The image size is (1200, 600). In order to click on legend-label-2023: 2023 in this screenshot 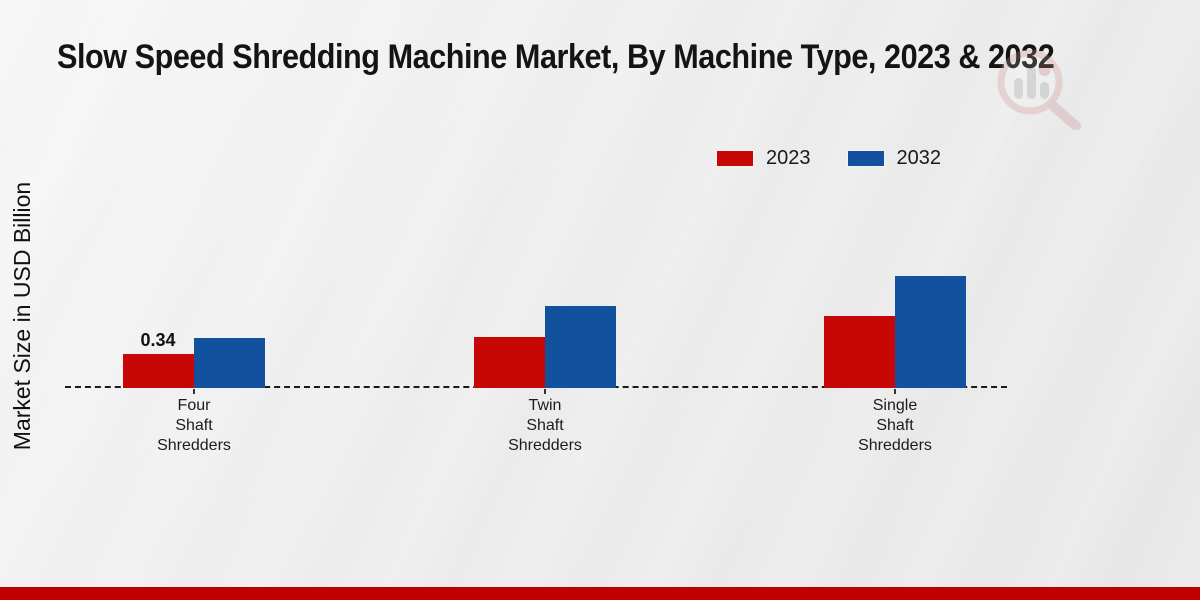, I will do `click(788, 158)`.